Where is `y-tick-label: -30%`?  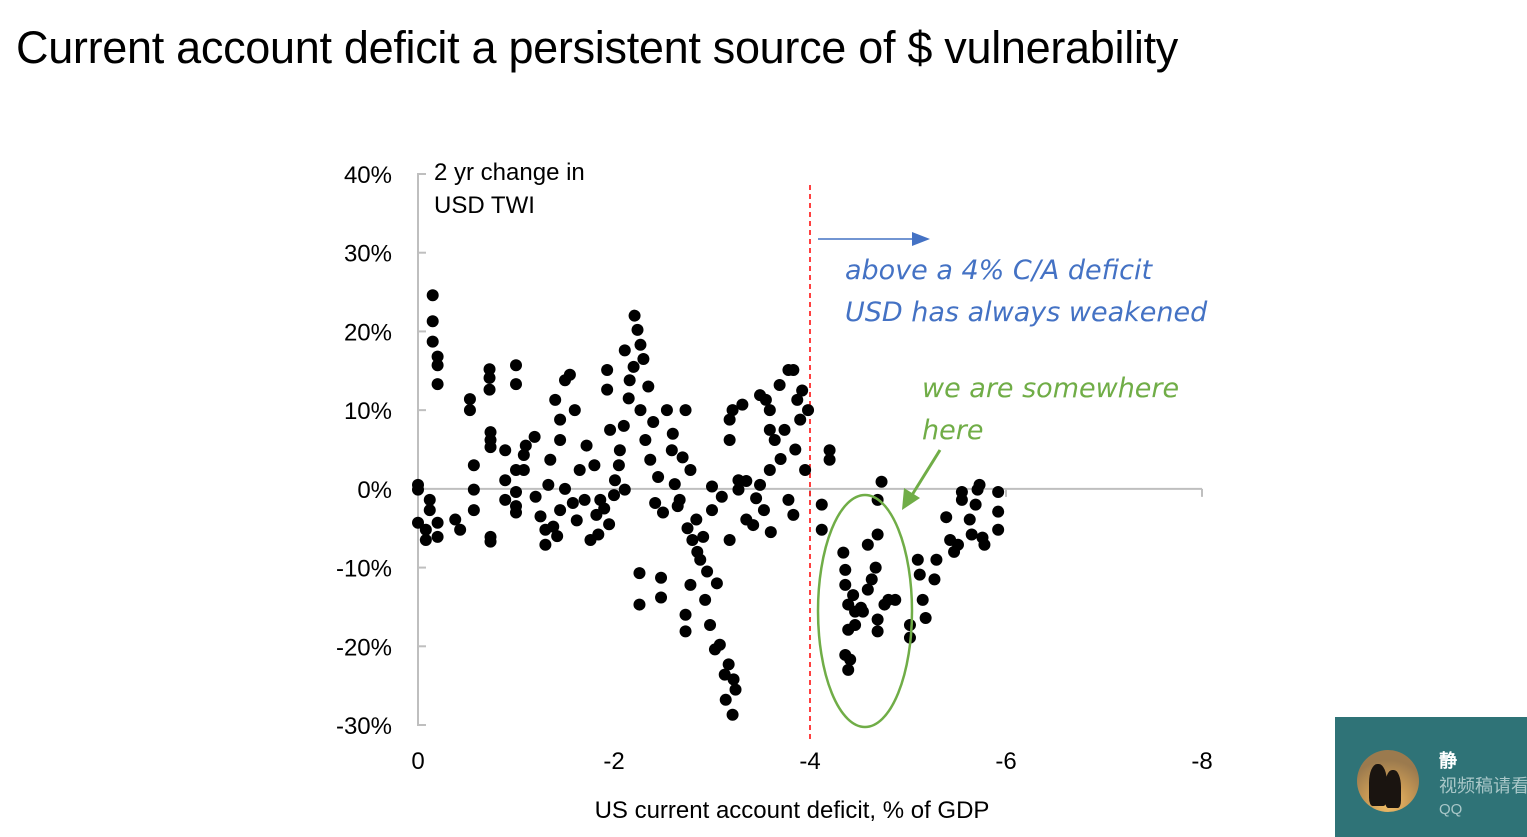 y-tick-label: -30% is located at coordinates (364, 726).